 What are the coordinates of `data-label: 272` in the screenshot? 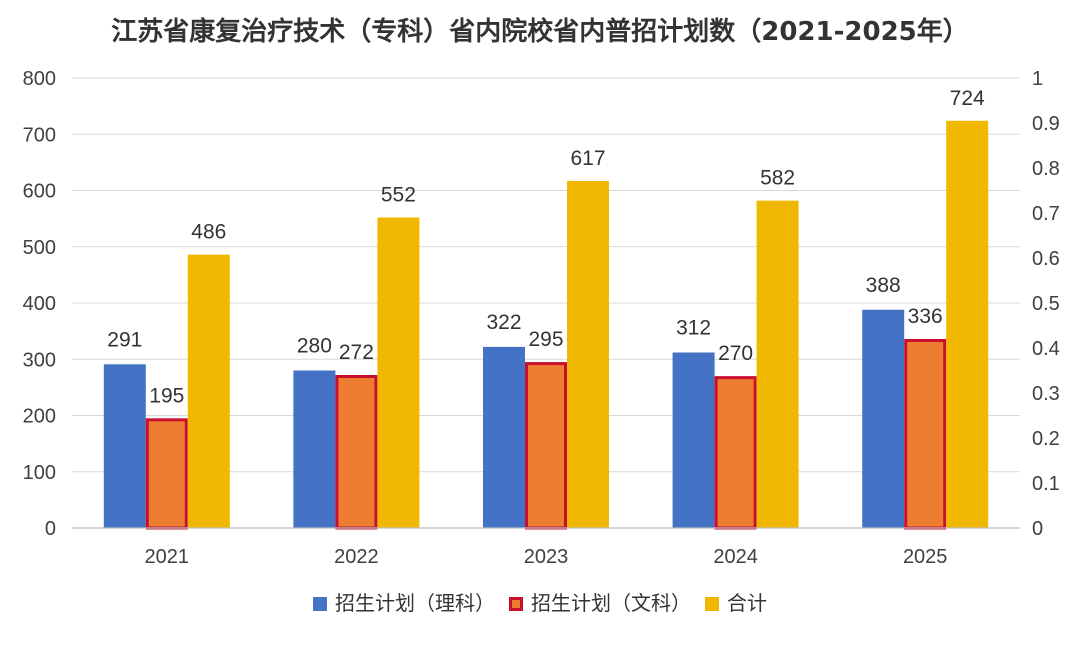 It's located at (356, 352).